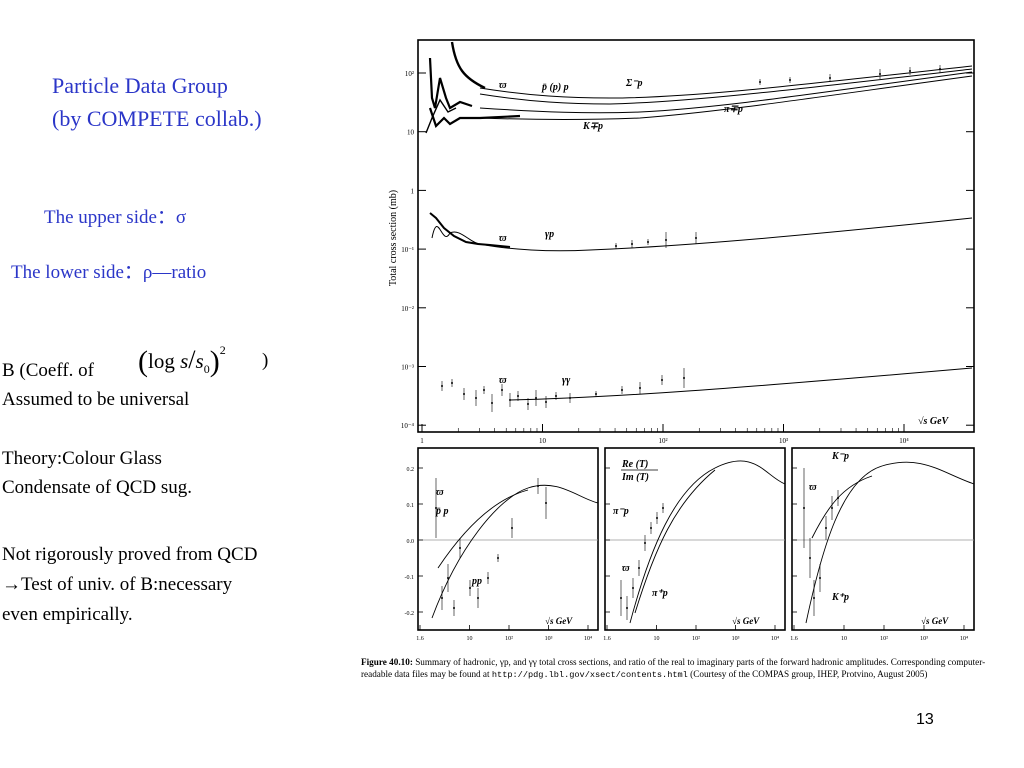 This screenshot has width=1024, height=768. What do you see at coordinates (726, 86) in the screenshot?
I see `pbar-p-fit-curve` at bounding box center [726, 86].